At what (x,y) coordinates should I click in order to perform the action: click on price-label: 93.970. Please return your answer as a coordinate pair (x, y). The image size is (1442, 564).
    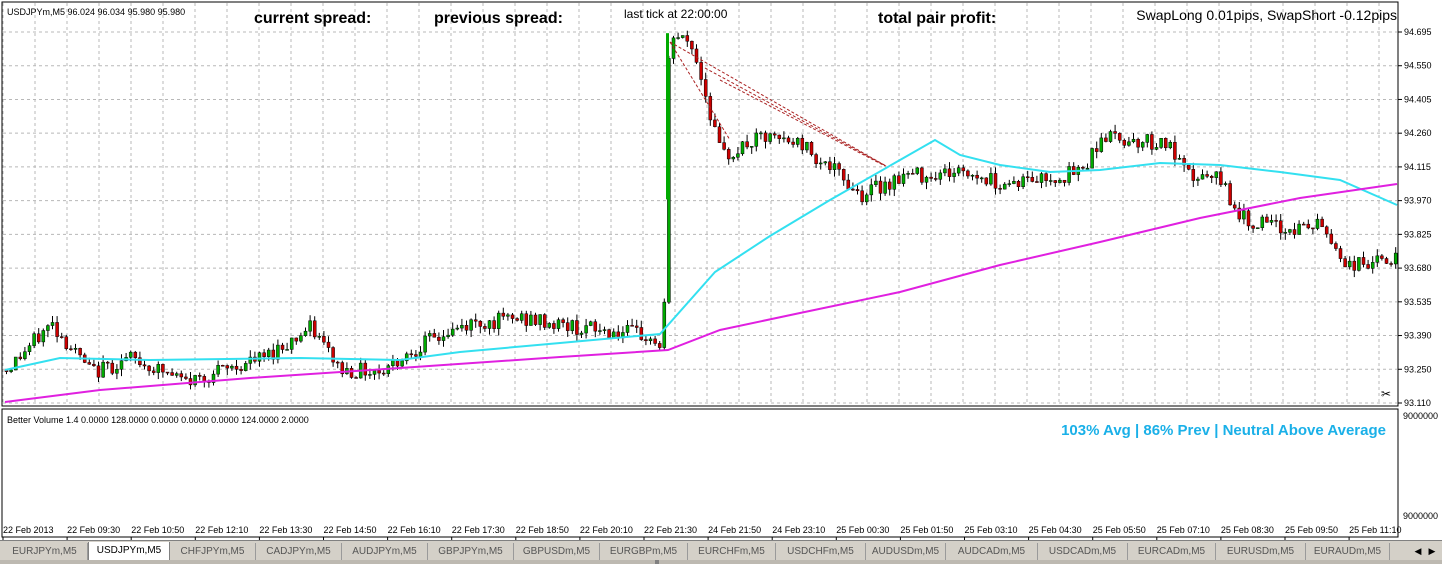
    Looking at the image, I should click on (1418, 201).